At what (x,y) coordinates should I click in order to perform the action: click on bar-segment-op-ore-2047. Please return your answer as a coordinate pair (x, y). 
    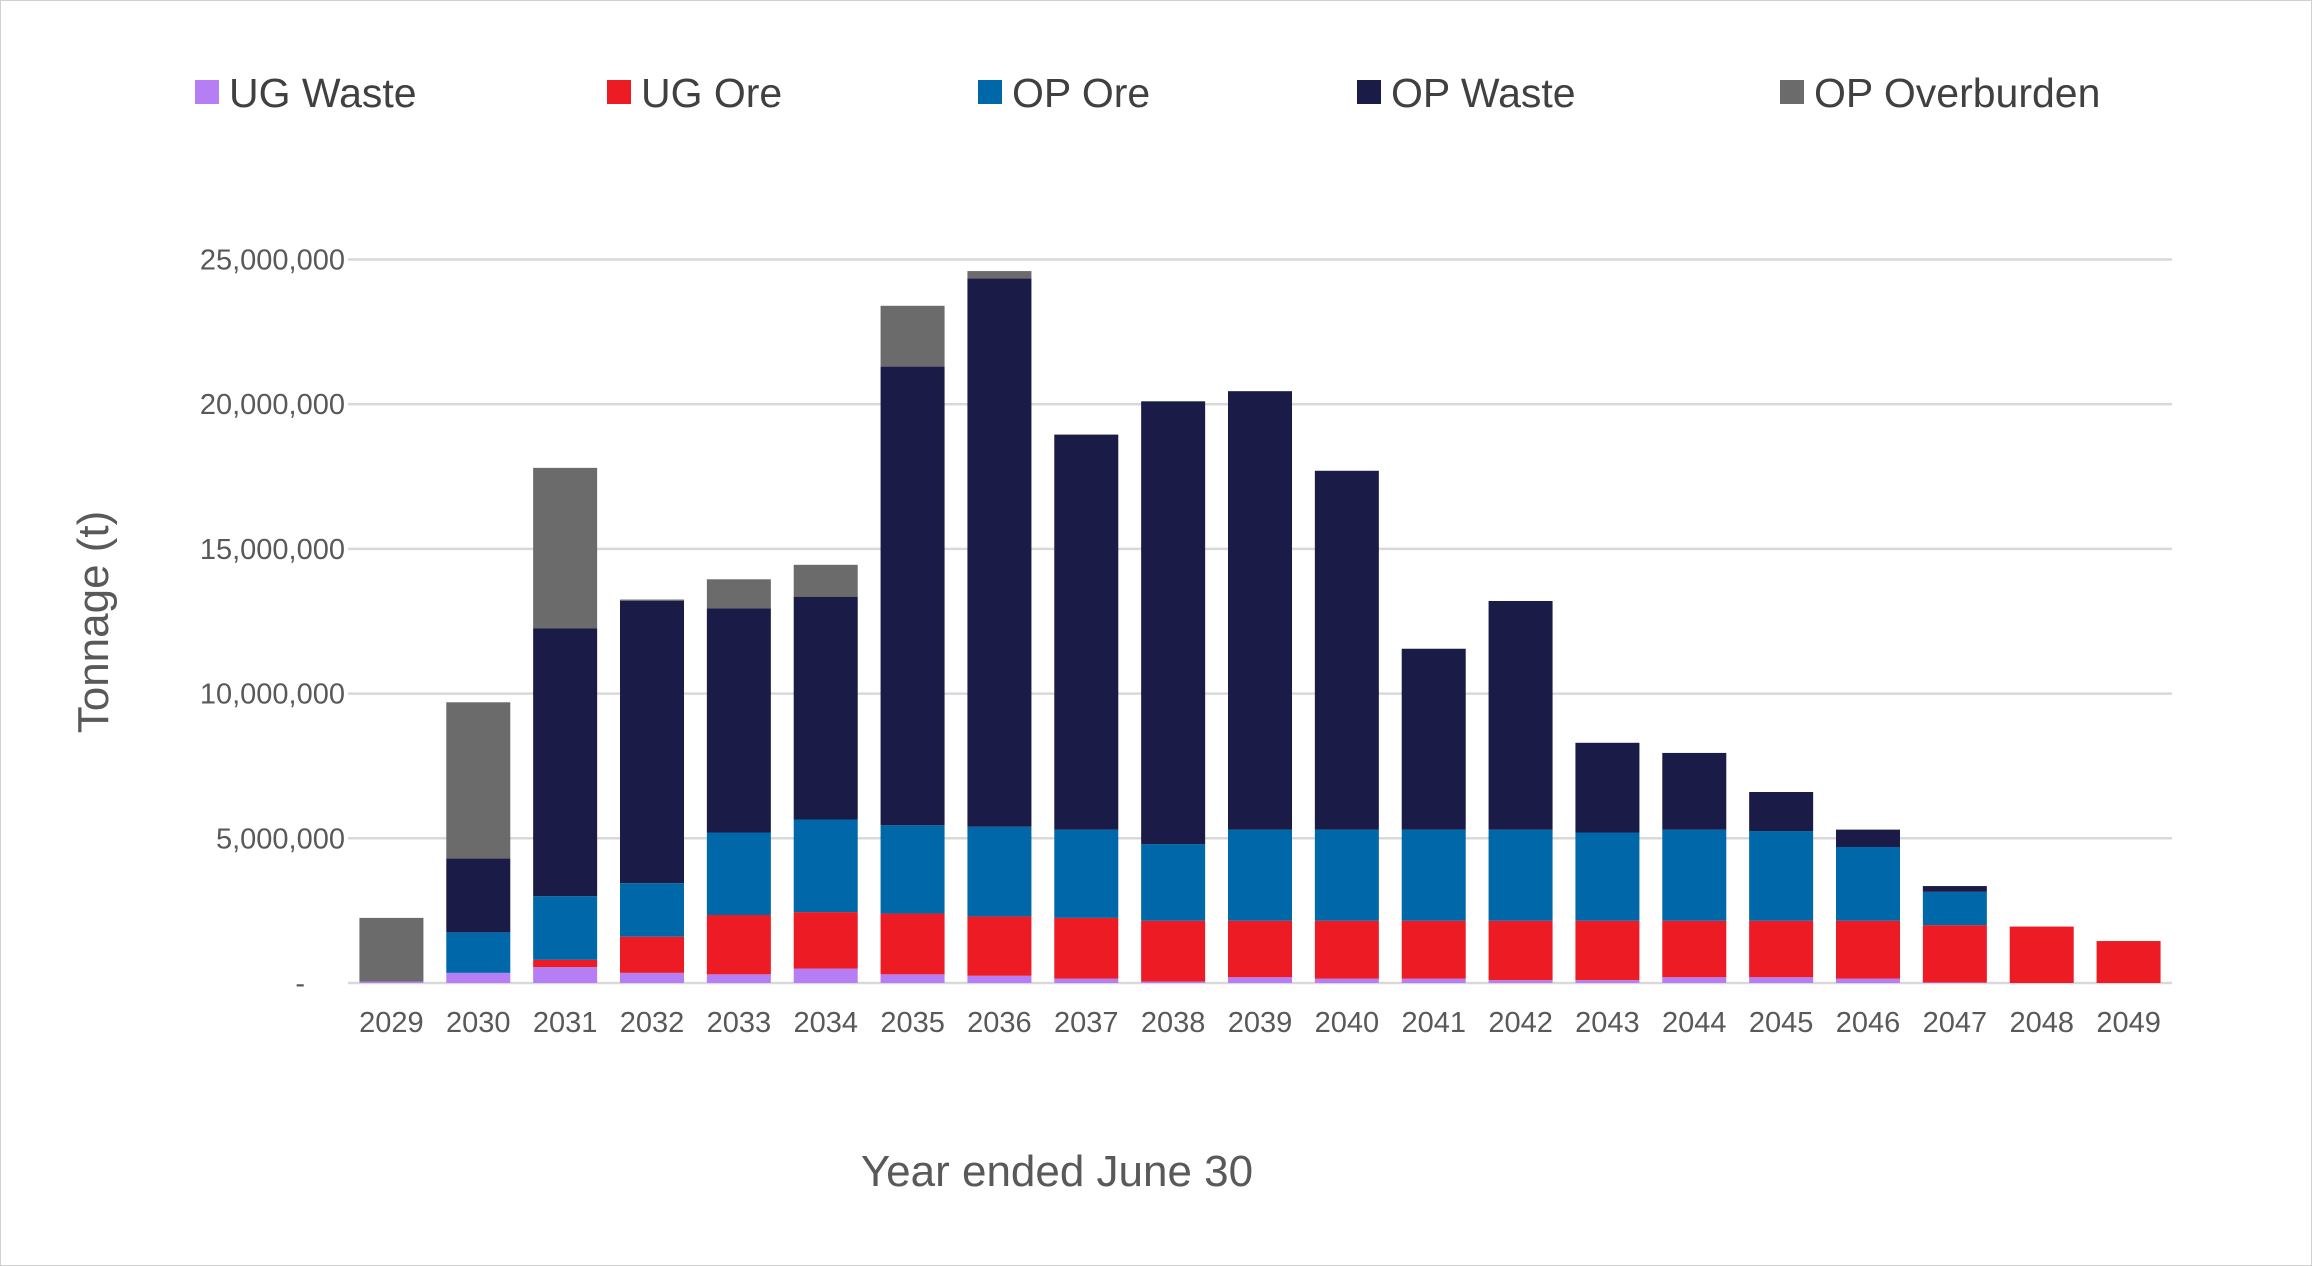
    Looking at the image, I should click on (1954, 908).